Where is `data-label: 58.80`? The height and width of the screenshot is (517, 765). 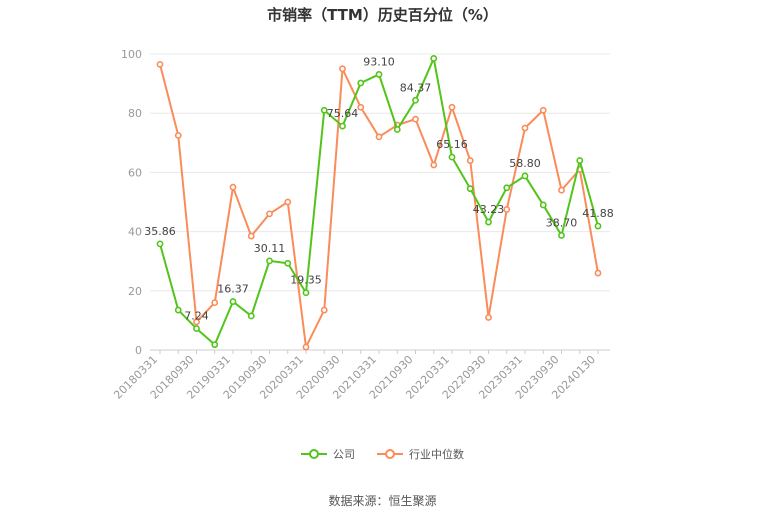 data-label: 58.80 is located at coordinates (525, 163).